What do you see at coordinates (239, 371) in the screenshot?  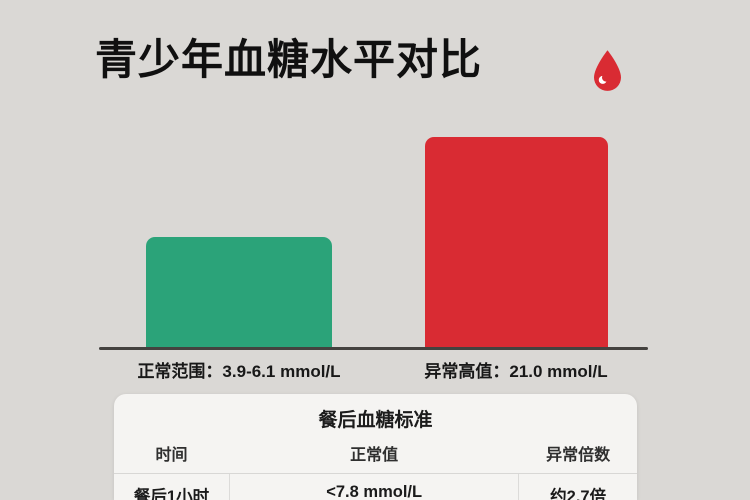 I see `bar-label-normal: 正常范围：3.9-6.1 mmol/L` at bounding box center [239, 371].